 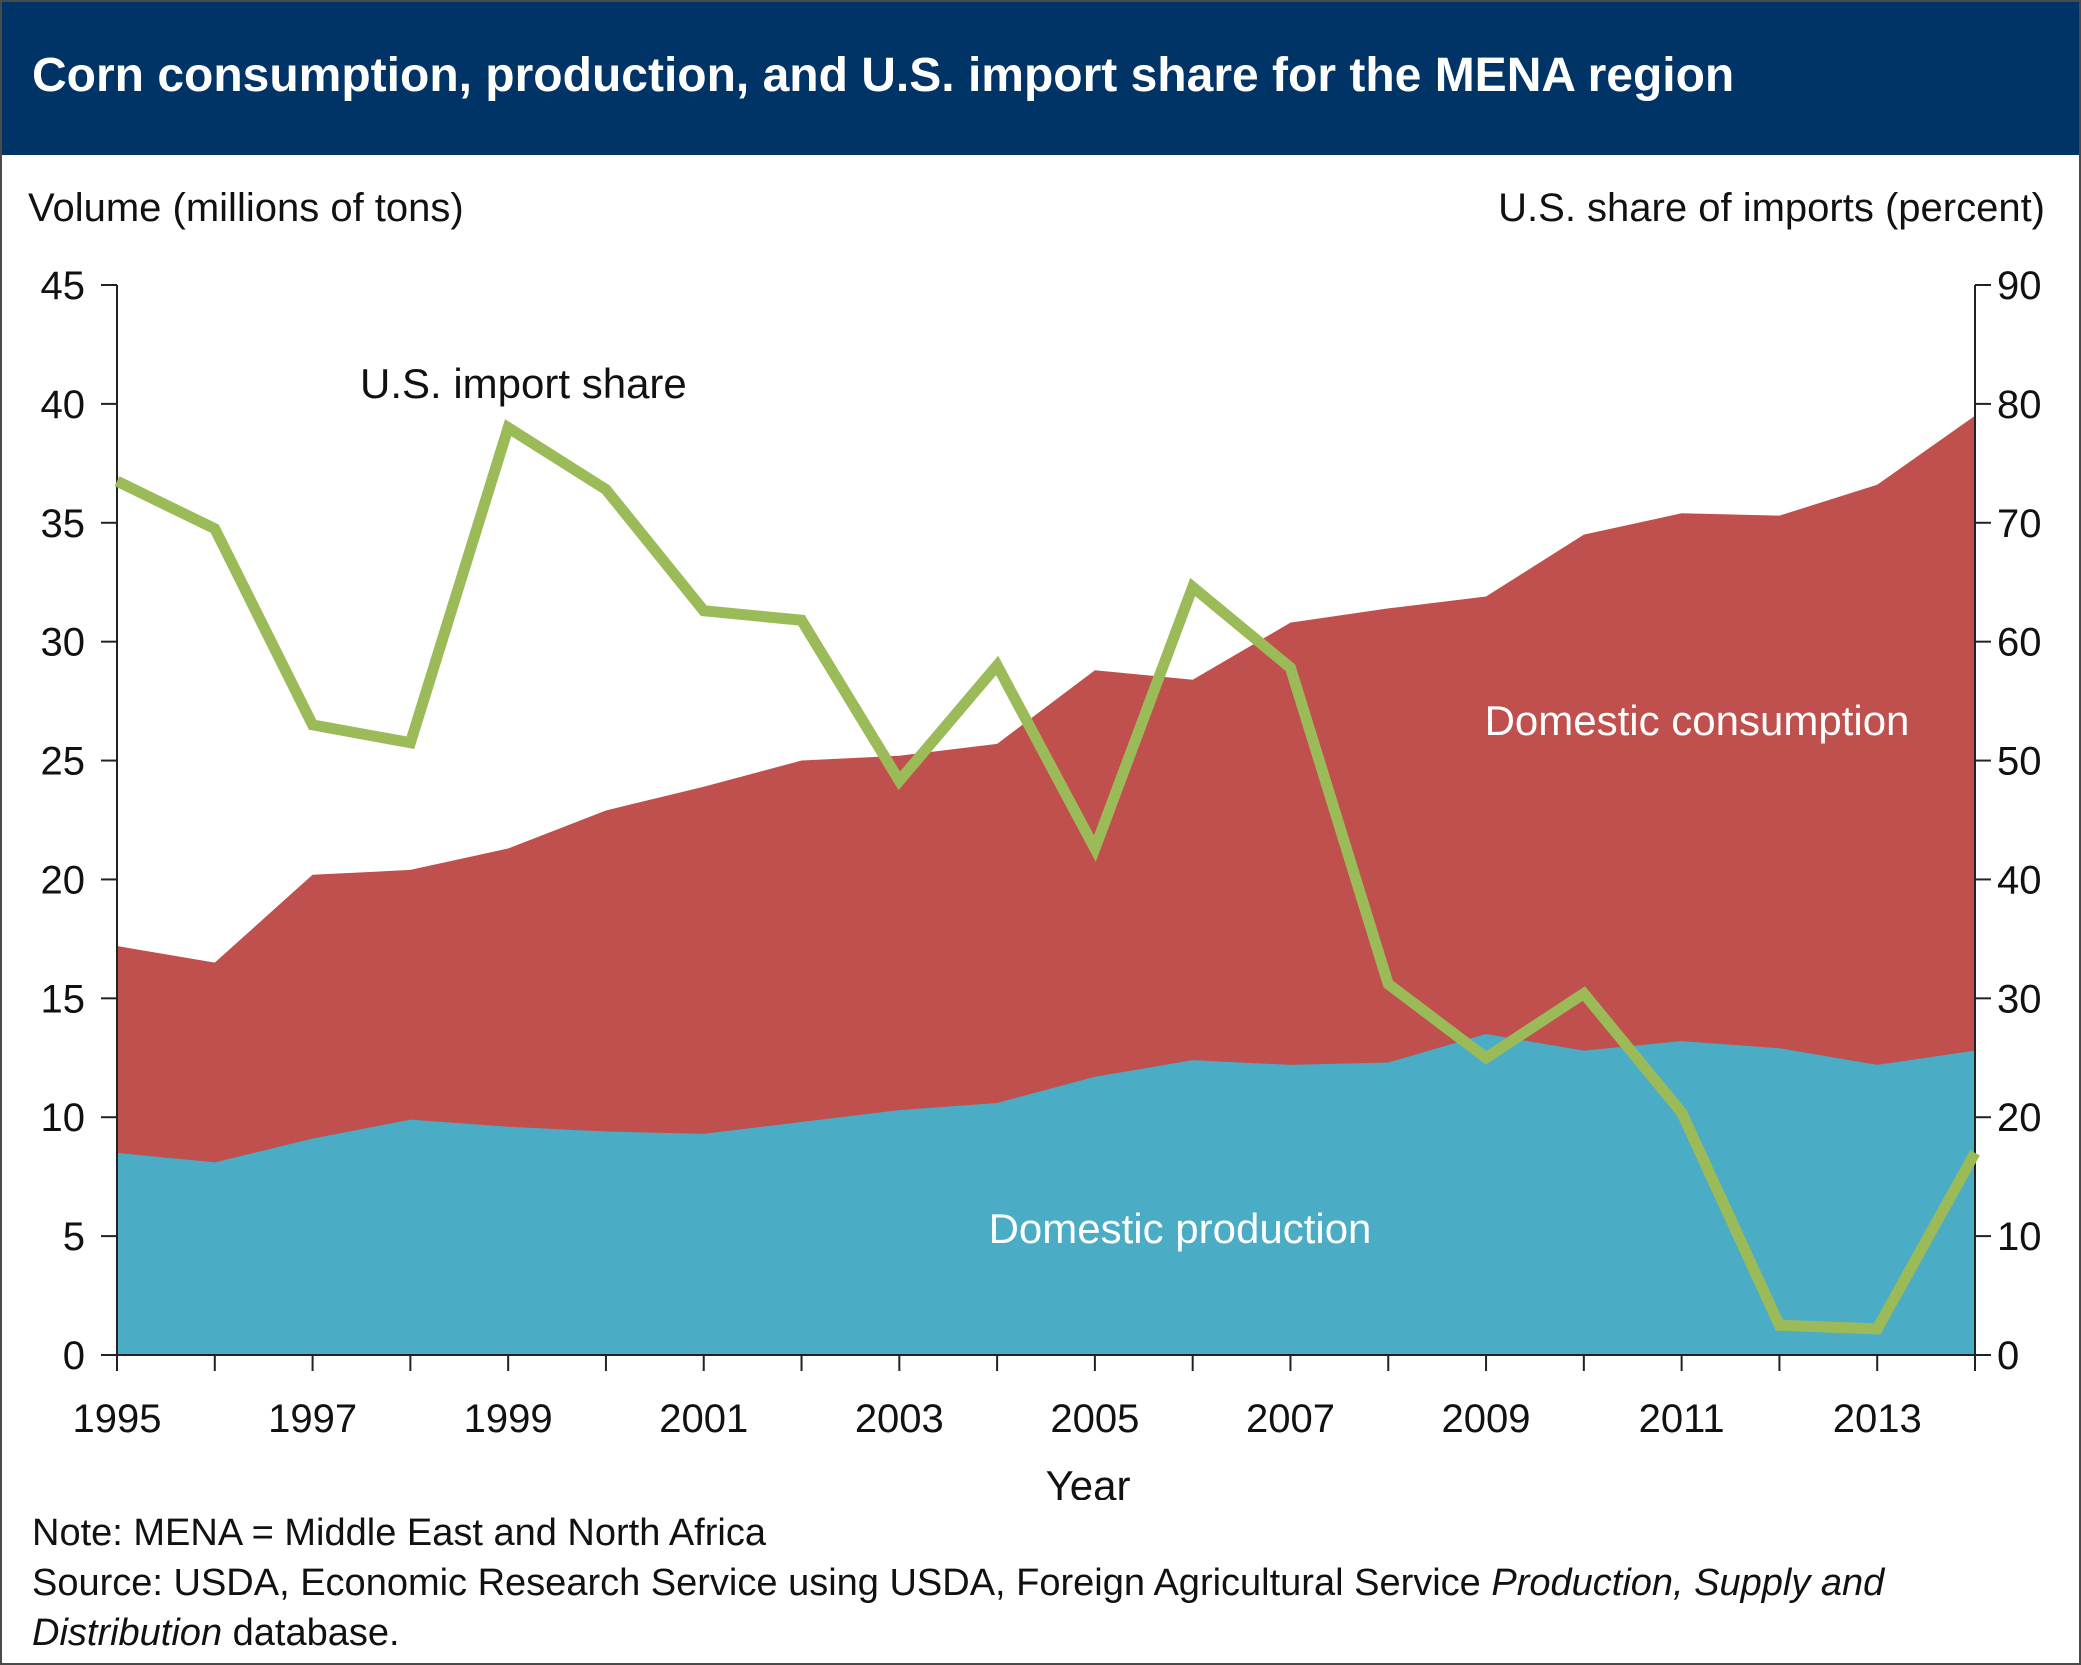 What do you see at coordinates (2019, 286) in the screenshot?
I see `right-tick-label: 90` at bounding box center [2019, 286].